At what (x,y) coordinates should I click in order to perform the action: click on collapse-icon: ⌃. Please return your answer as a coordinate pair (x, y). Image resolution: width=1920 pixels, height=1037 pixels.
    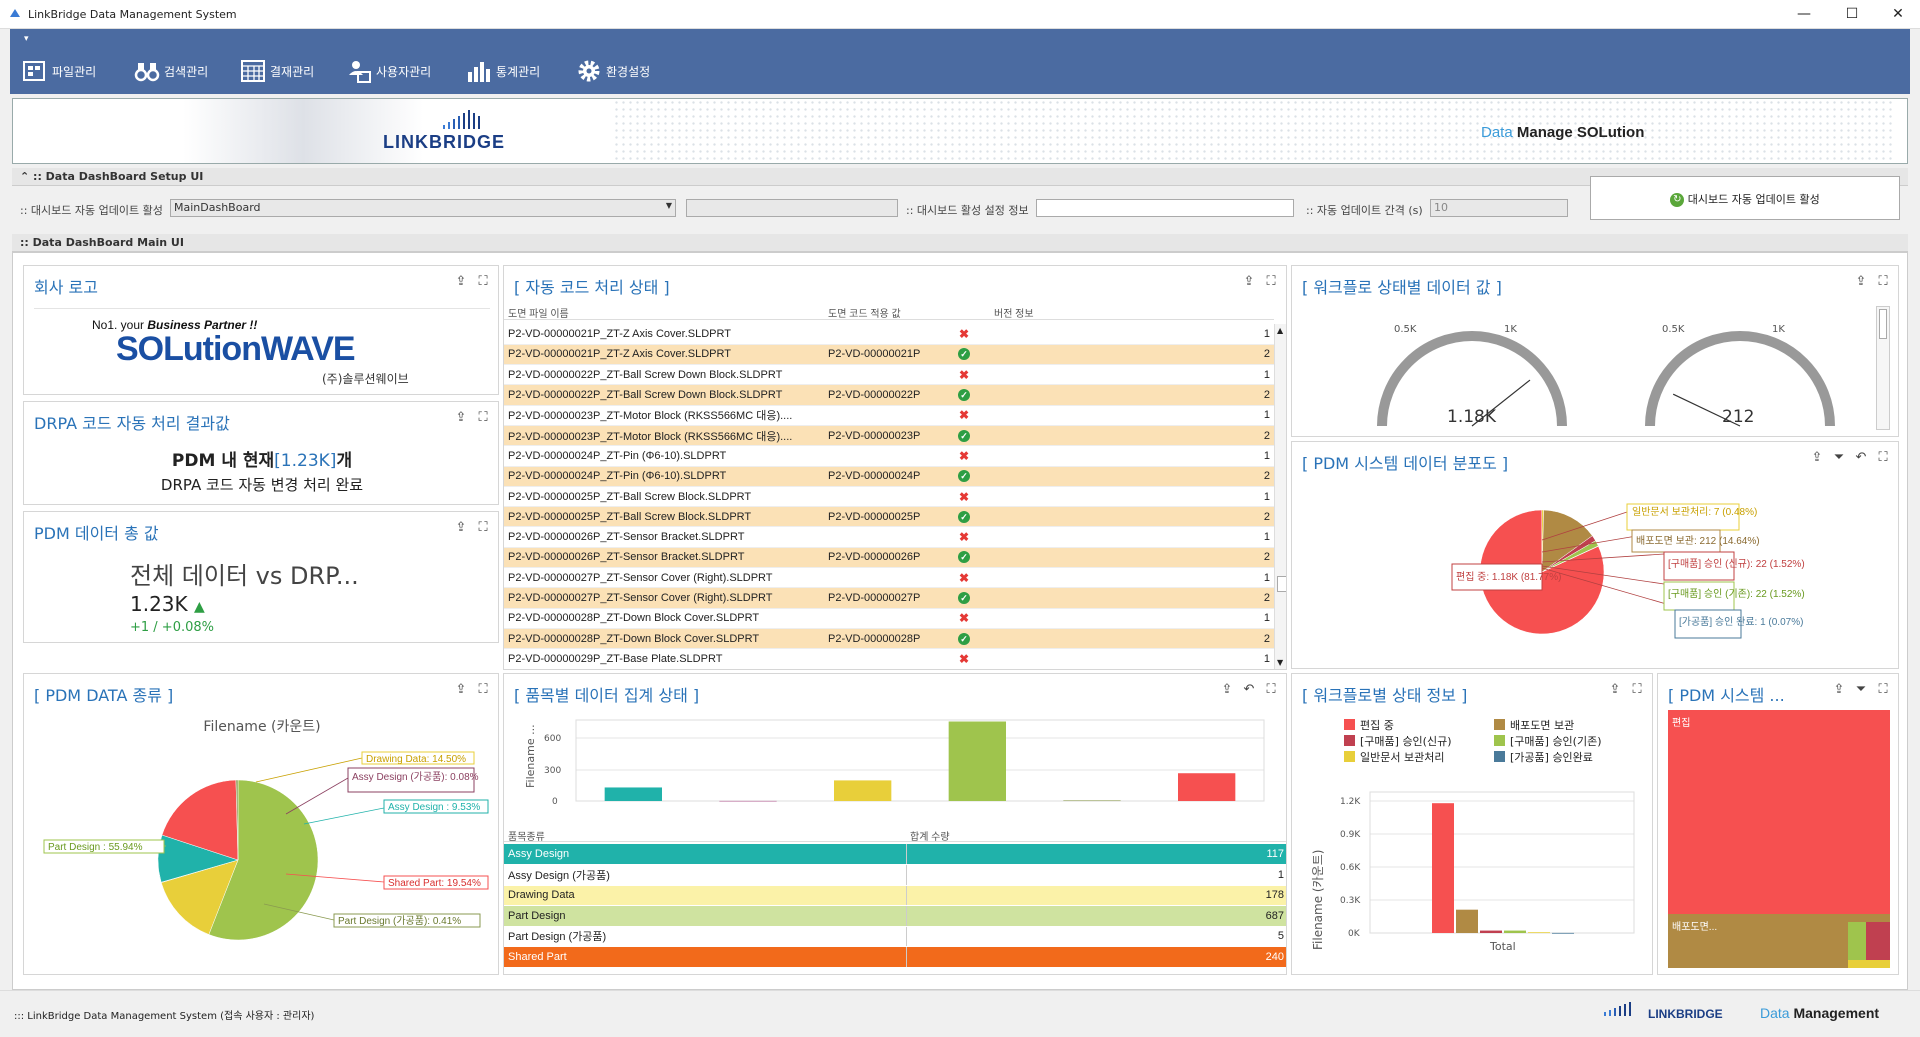
    Looking at the image, I should click on (27, 176).